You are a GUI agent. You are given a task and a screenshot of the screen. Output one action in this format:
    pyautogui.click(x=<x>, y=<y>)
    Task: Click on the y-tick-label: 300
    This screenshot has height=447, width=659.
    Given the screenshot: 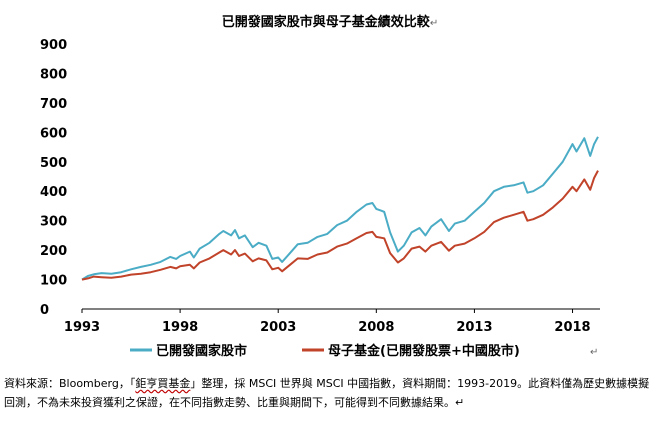 What is the action you would take?
    pyautogui.click(x=53, y=222)
    